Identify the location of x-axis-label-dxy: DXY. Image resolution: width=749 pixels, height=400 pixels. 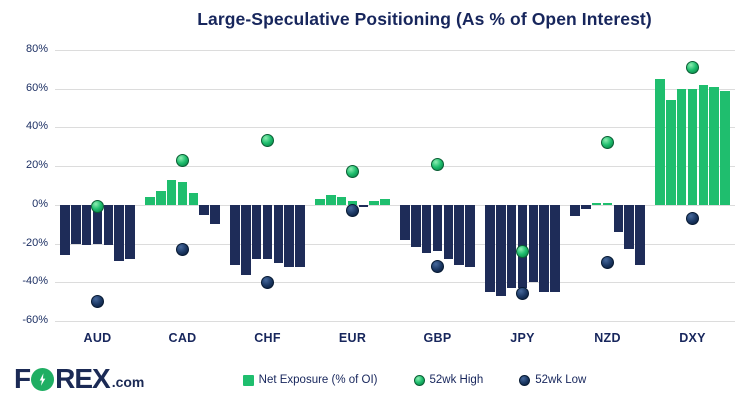
(692, 338).